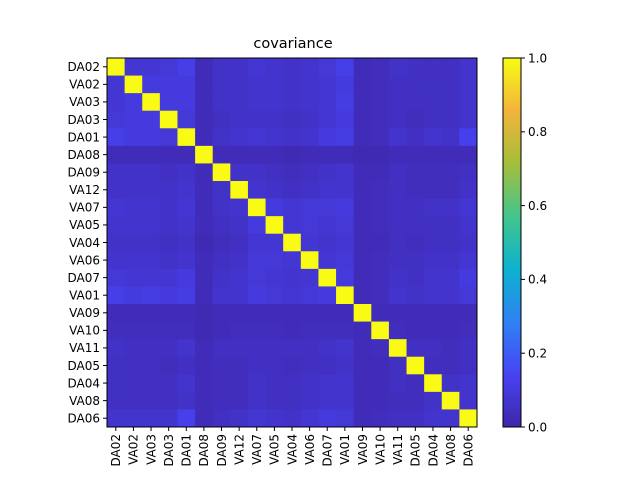 The height and width of the screenshot is (480, 640). What do you see at coordinates (292, 313) in the screenshot?
I see `heatmap-cell-va09-va04` at bounding box center [292, 313].